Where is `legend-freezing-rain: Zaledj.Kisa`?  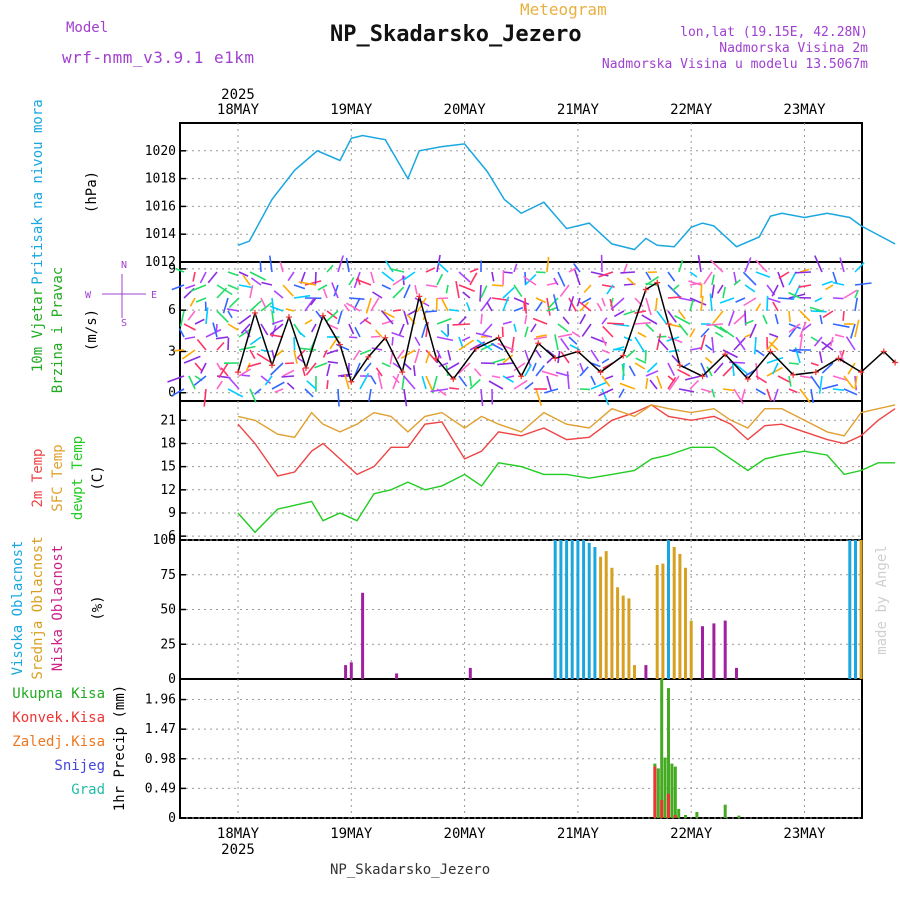
legend-freezing-rain: Zaledj.Kisa is located at coordinates (58, 742).